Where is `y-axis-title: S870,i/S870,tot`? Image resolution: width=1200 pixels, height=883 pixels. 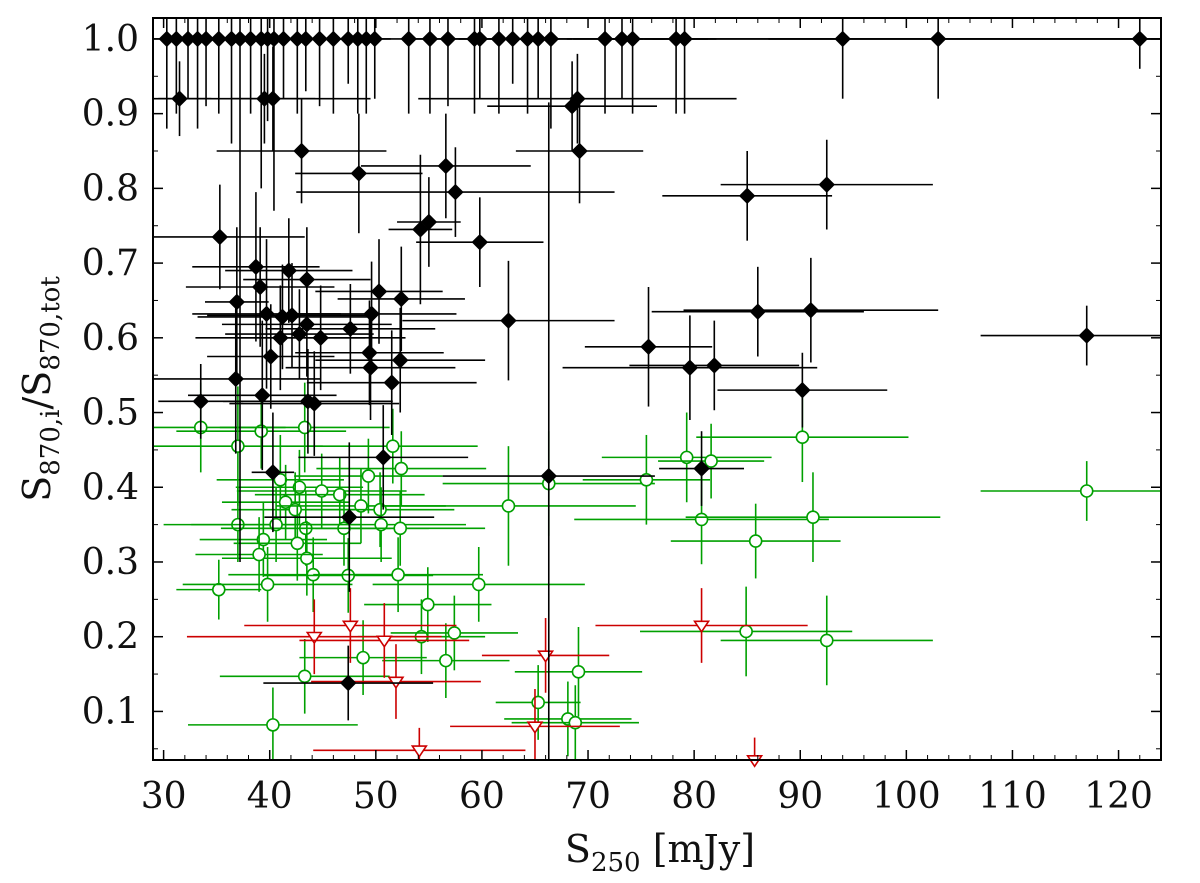
y-axis-title: S870,i/S870,tot is located at coordinates (40, 389).